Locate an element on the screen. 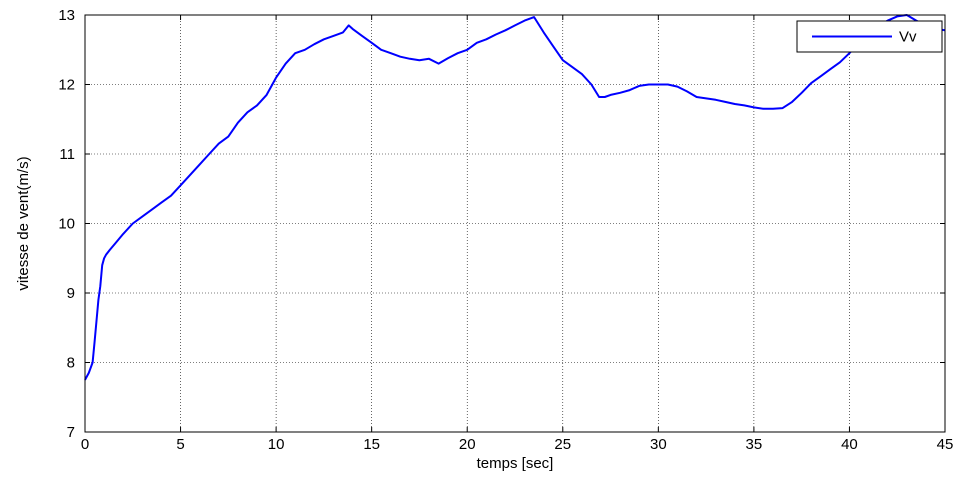 The width and height of the screenshot is (970, 482). x-tick-label-35: 35 is located at coordinates (754, 444).